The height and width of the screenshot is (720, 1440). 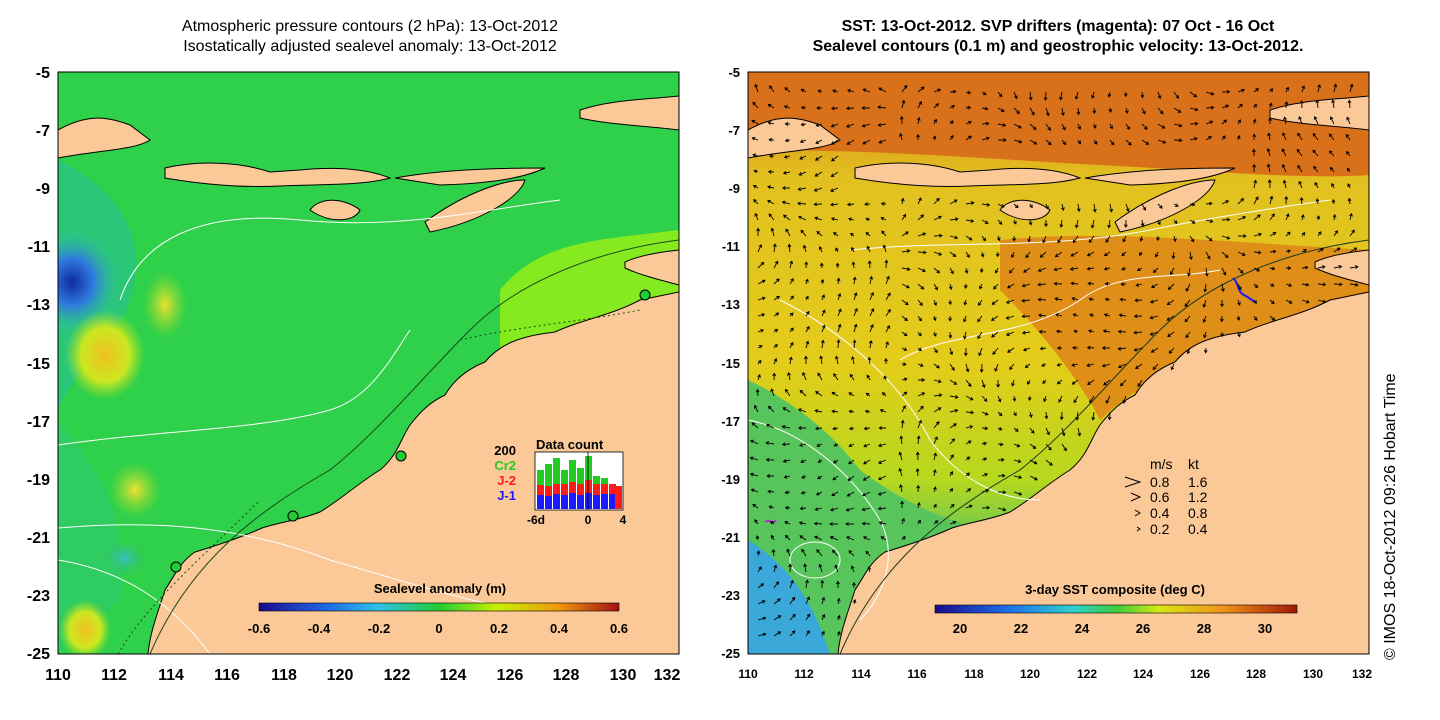 I want to click on colorbar-tick: -0.4, so click(x=319, y=628).